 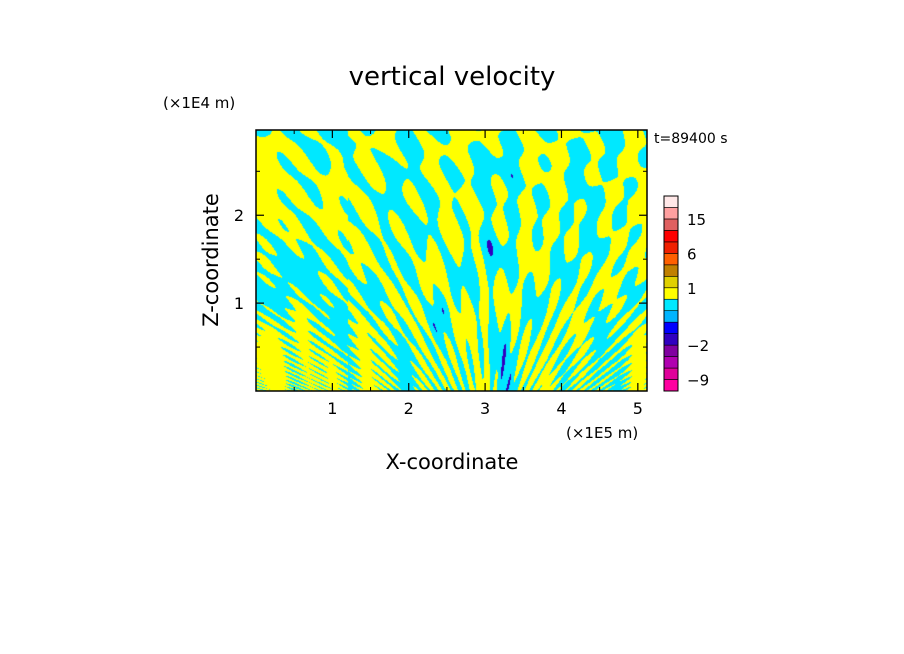 I want to click on colorbar-tick-label: −2, so click(x=698, y=346).